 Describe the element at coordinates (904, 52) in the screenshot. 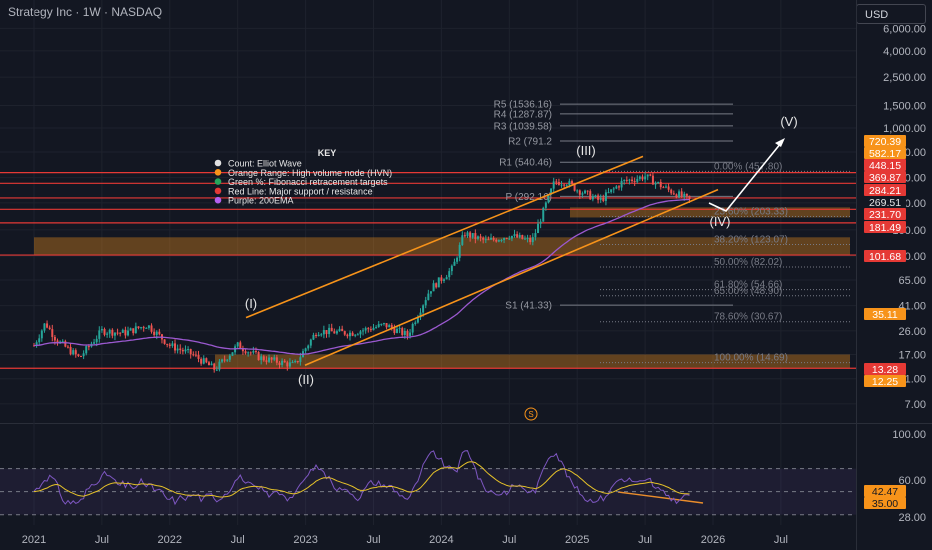

I see `y-tick-label: 4,000.00` at that location.